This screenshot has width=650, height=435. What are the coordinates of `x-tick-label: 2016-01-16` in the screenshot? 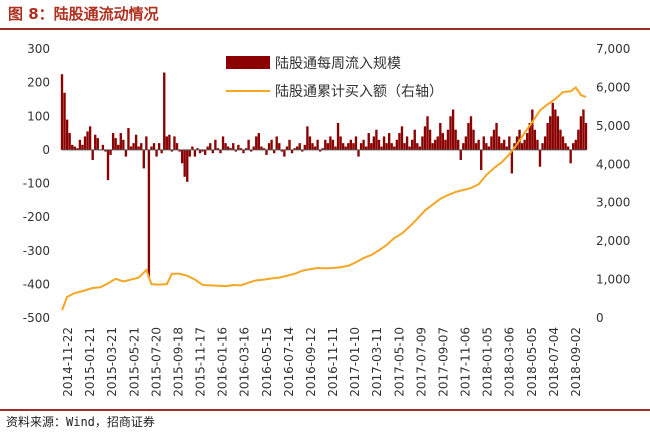 It's located at (223, 362).